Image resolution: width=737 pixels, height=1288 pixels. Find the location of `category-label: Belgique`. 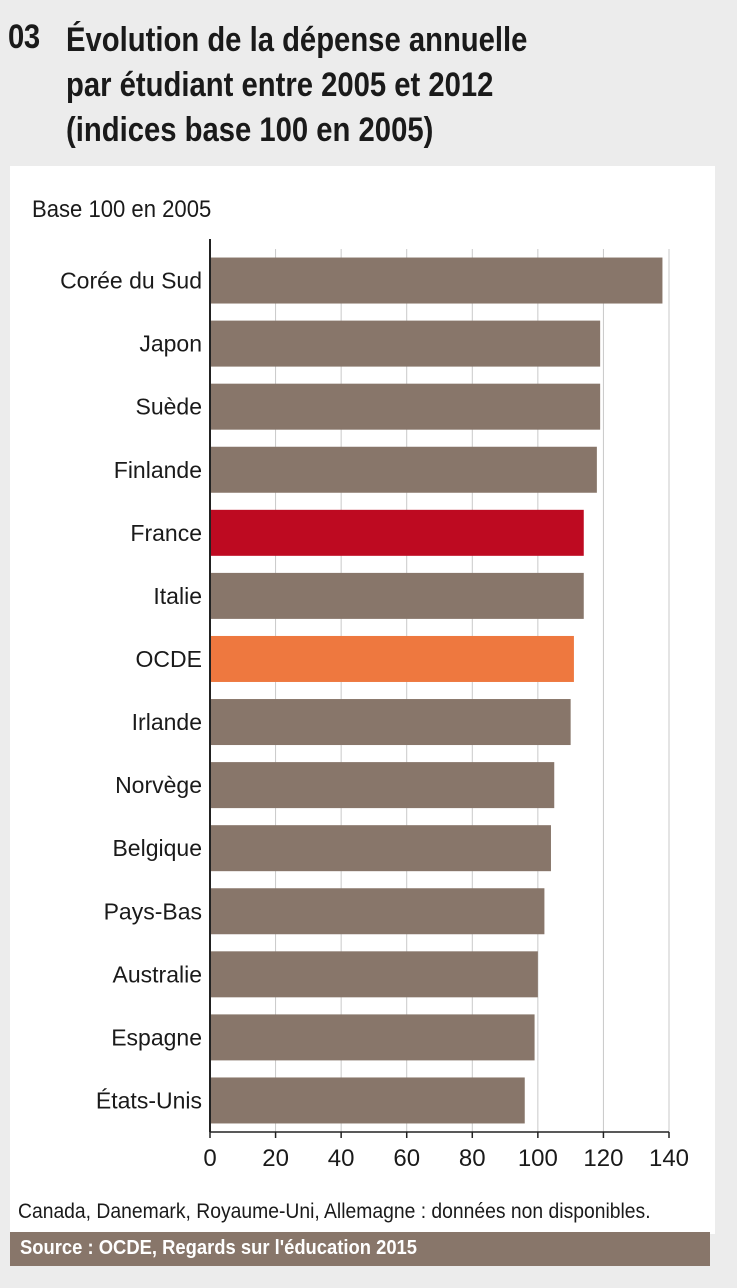

category-label: Belgique is located at coordinates (157, 848).